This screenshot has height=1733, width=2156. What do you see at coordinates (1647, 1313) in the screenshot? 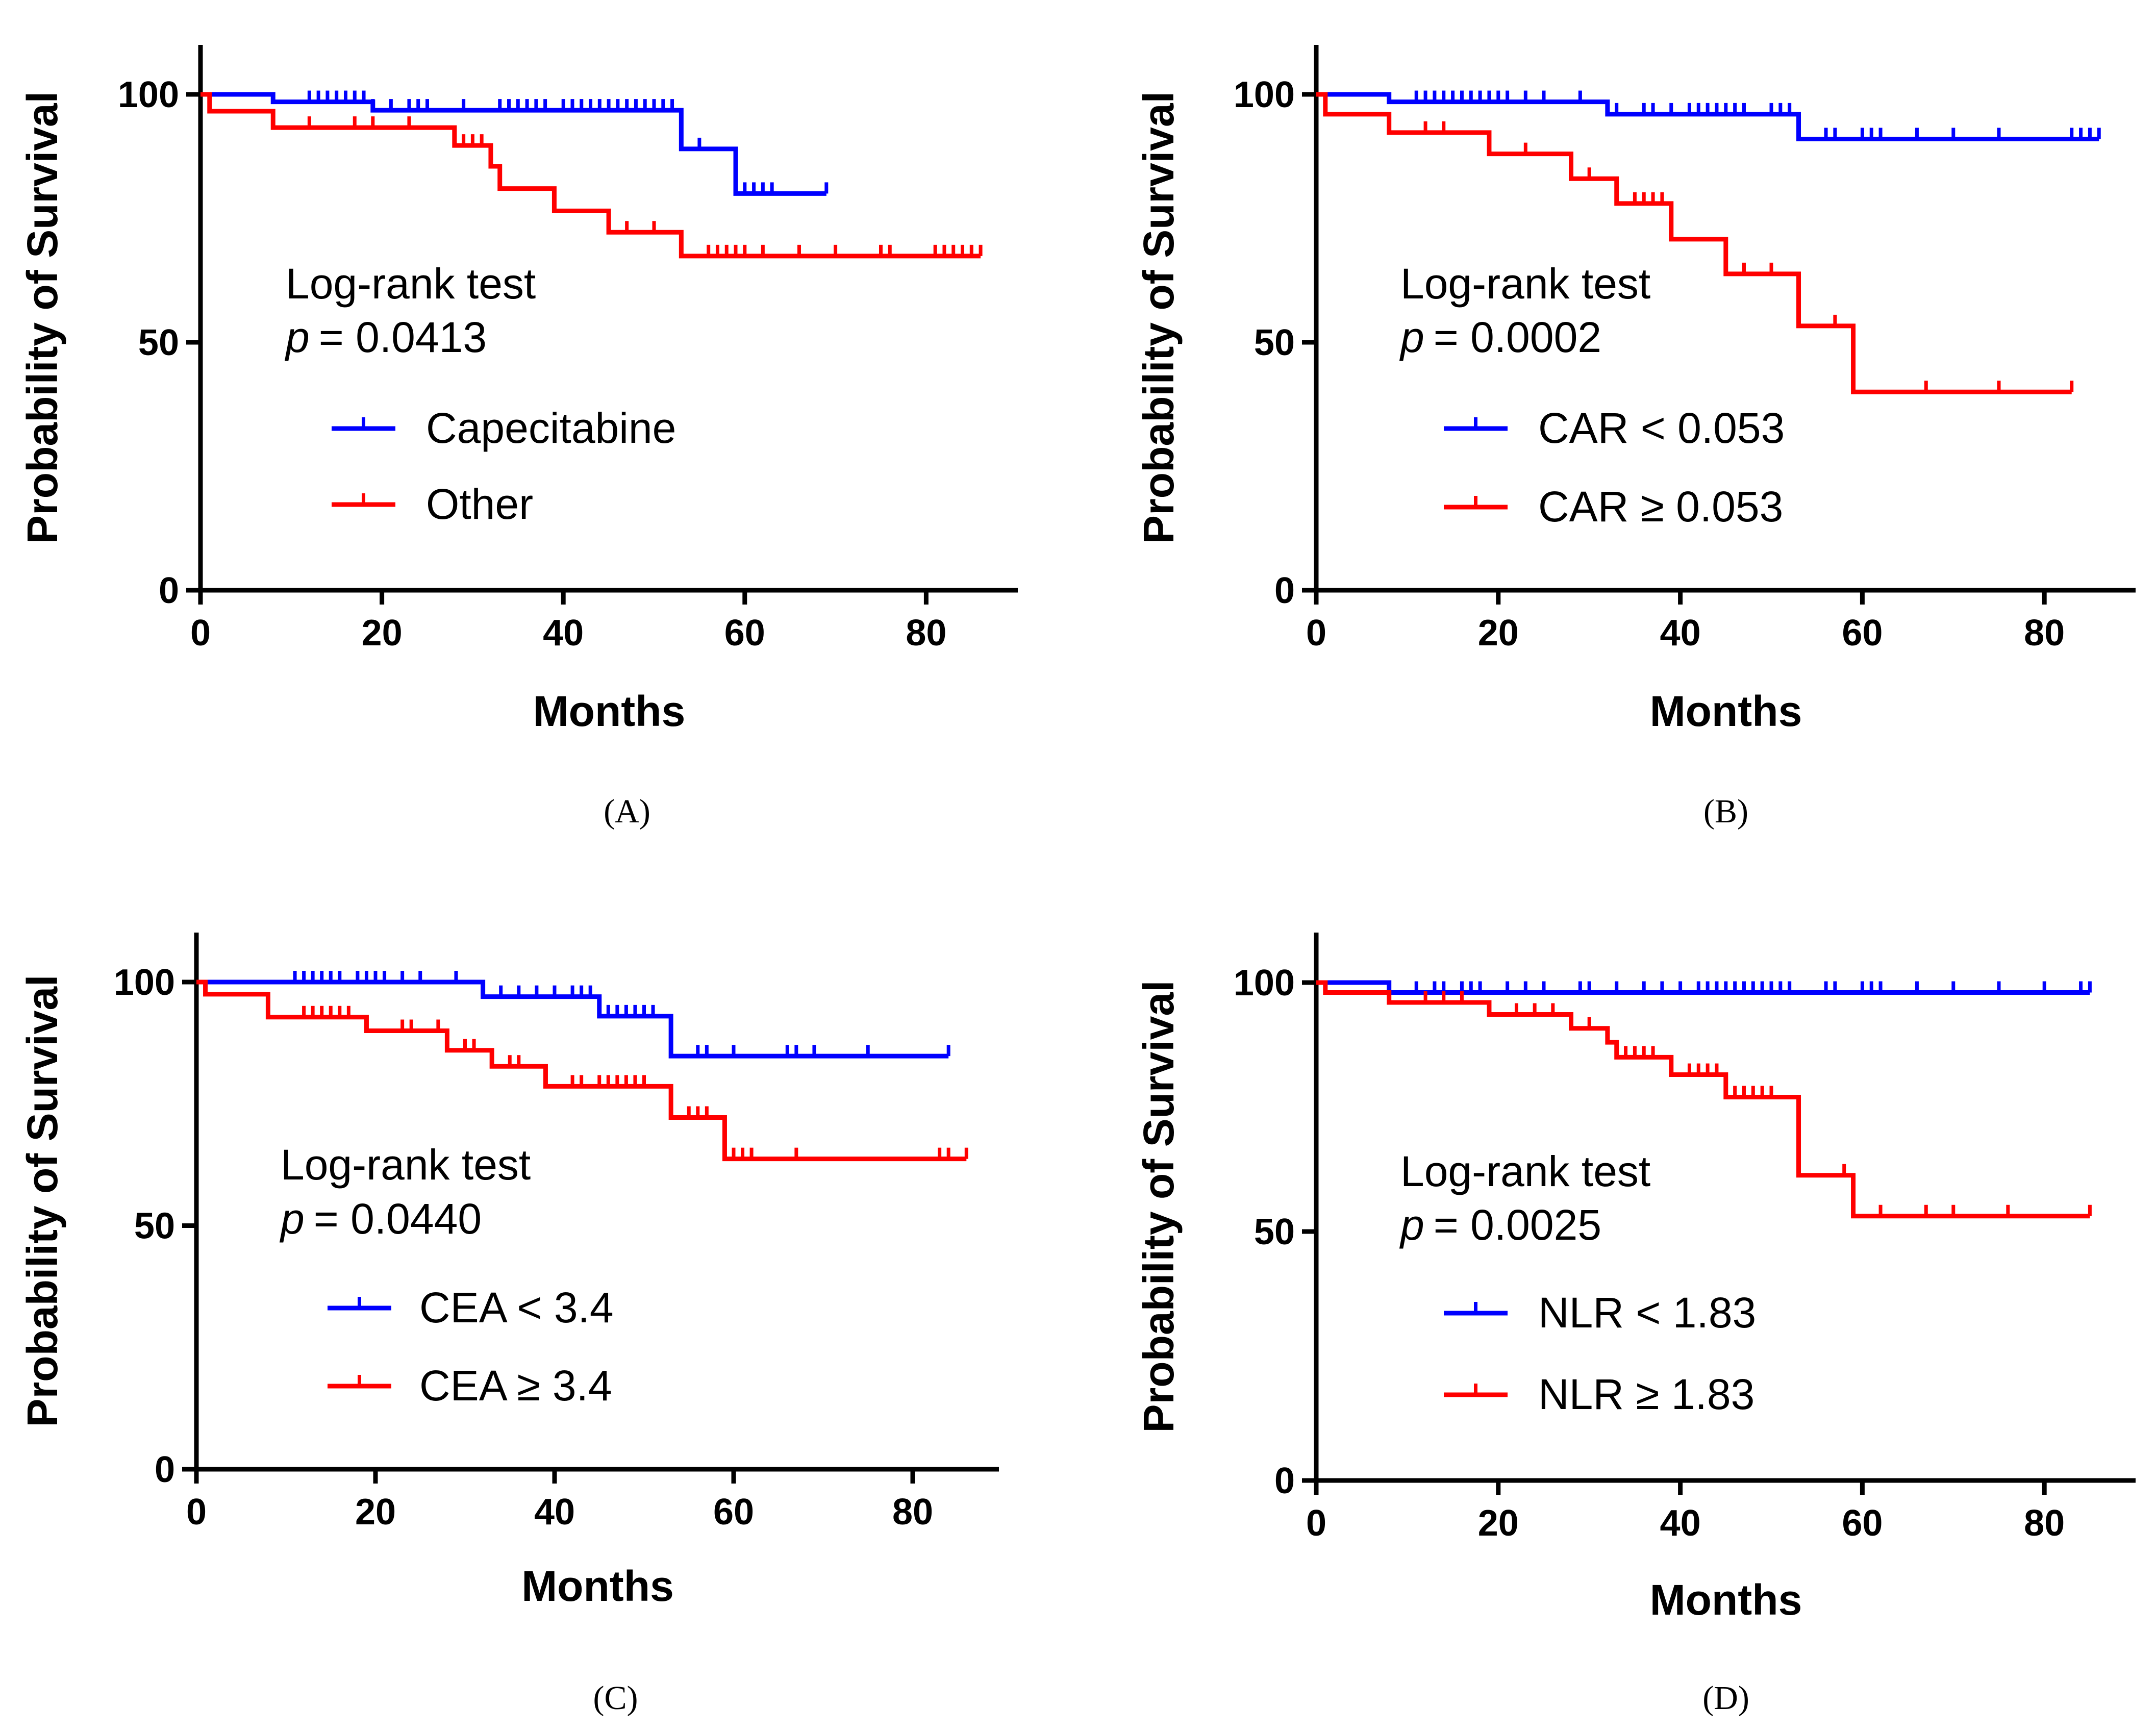
I see `legend-label: NLR < 1.83` at bounding box center [1647, 1313].